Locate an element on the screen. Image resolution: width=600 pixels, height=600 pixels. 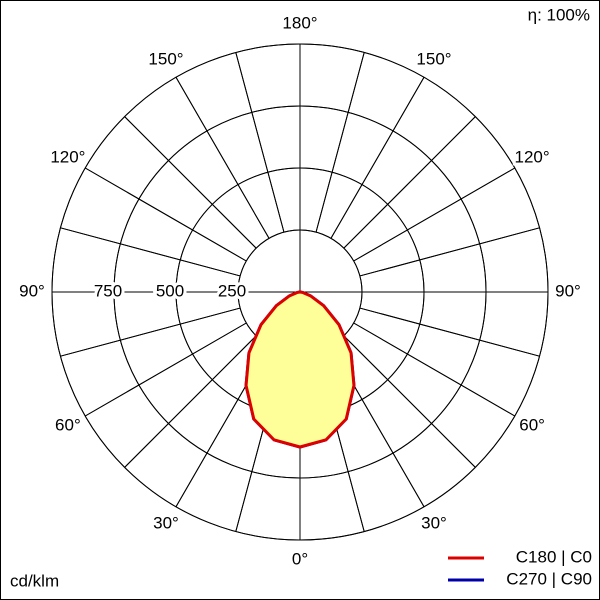
legend-label: C270 | C90 is located at coordinates (549, 578).